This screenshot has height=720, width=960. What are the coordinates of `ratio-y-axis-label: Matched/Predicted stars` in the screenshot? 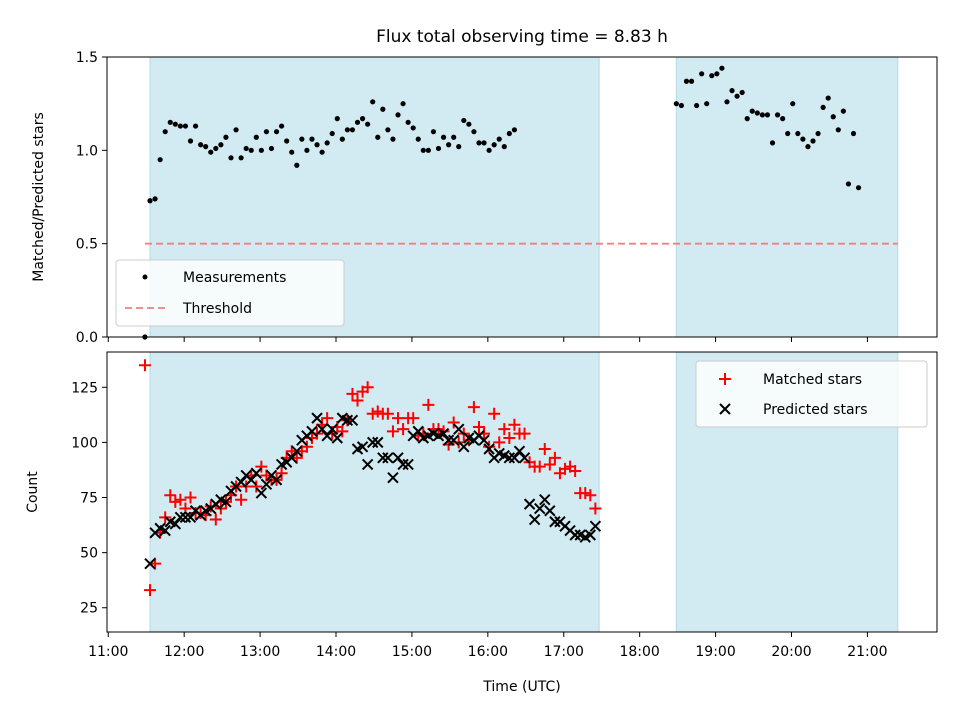 It's located at (39, 197).